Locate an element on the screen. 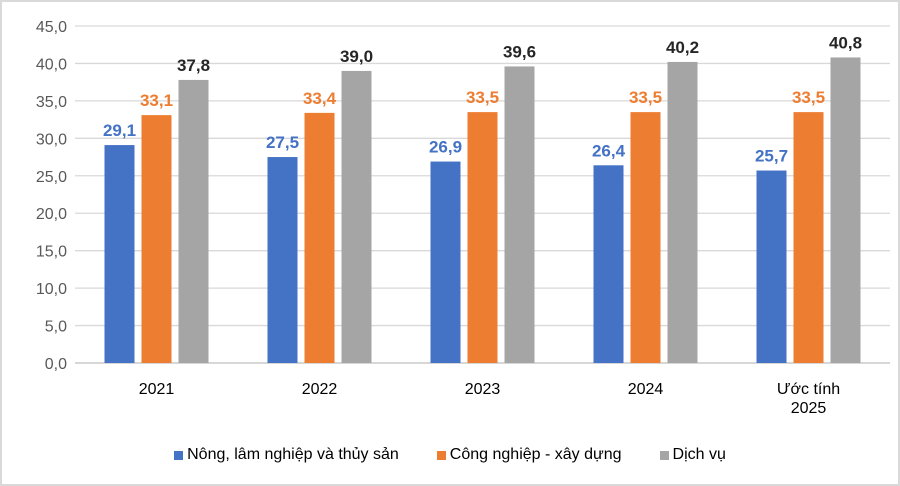 This screenshot has width=900, height=486. x-tick-label: Ước tính 2025 is located at coordinates (808, 399).